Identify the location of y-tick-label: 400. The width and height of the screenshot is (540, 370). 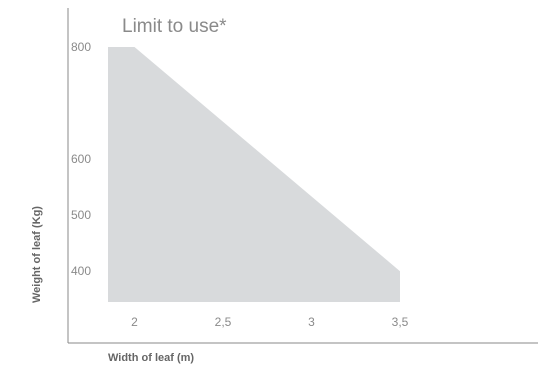
(81, 271).